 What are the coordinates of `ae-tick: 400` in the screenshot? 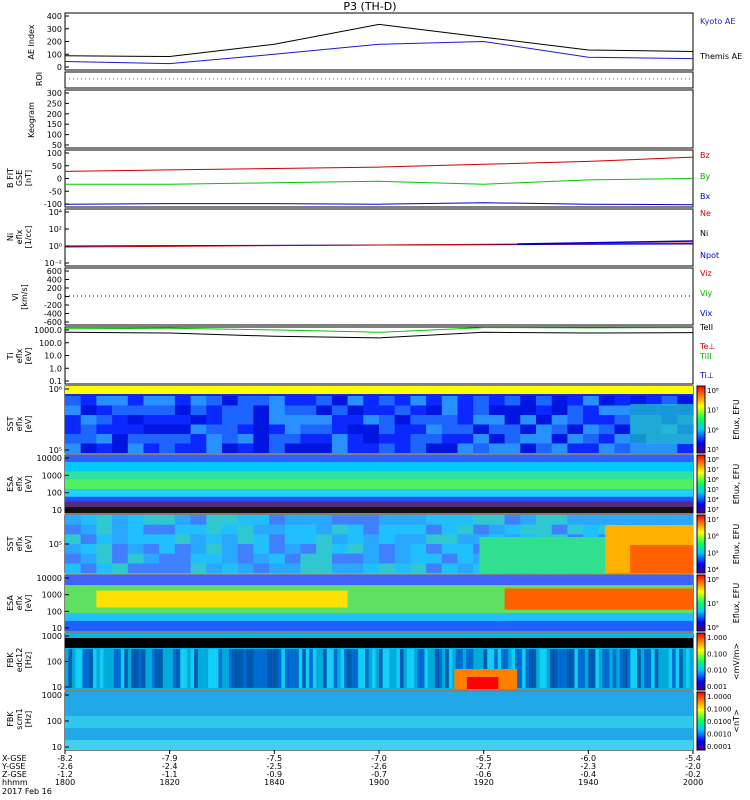 It's located at (54, 16).